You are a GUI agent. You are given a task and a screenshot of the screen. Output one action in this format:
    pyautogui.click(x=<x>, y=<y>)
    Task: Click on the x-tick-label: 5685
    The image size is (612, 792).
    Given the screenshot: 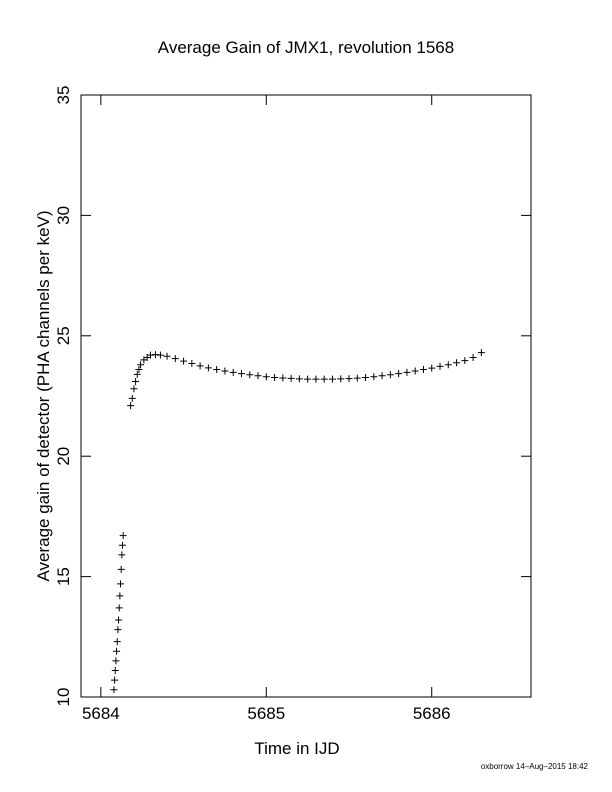 What is the action you would take?
    pyautogui.click(x=266, y=713)
    